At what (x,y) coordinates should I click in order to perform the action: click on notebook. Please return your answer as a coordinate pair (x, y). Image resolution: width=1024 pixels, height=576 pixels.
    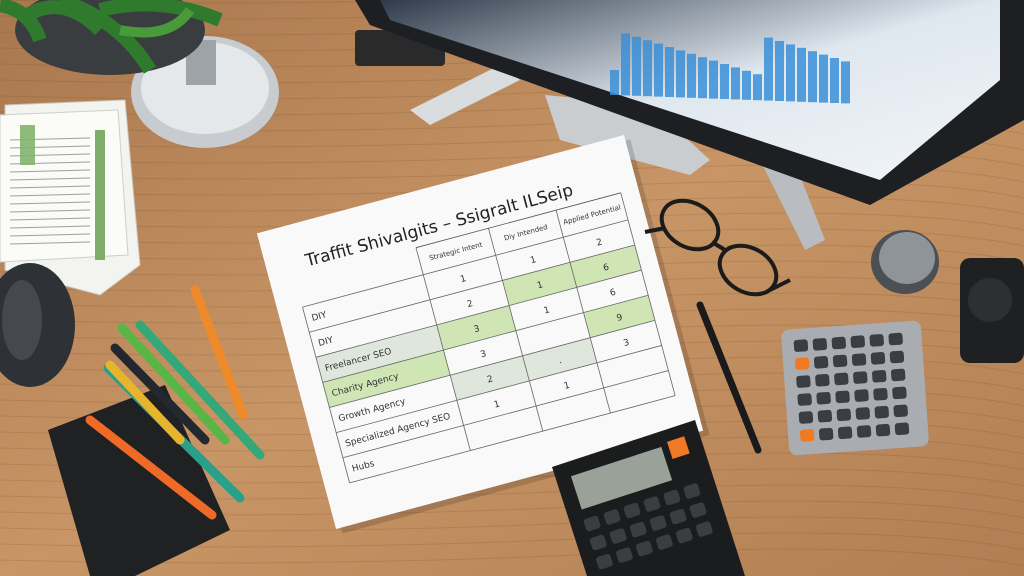
    Looking at the image, I should click on (139, 480).